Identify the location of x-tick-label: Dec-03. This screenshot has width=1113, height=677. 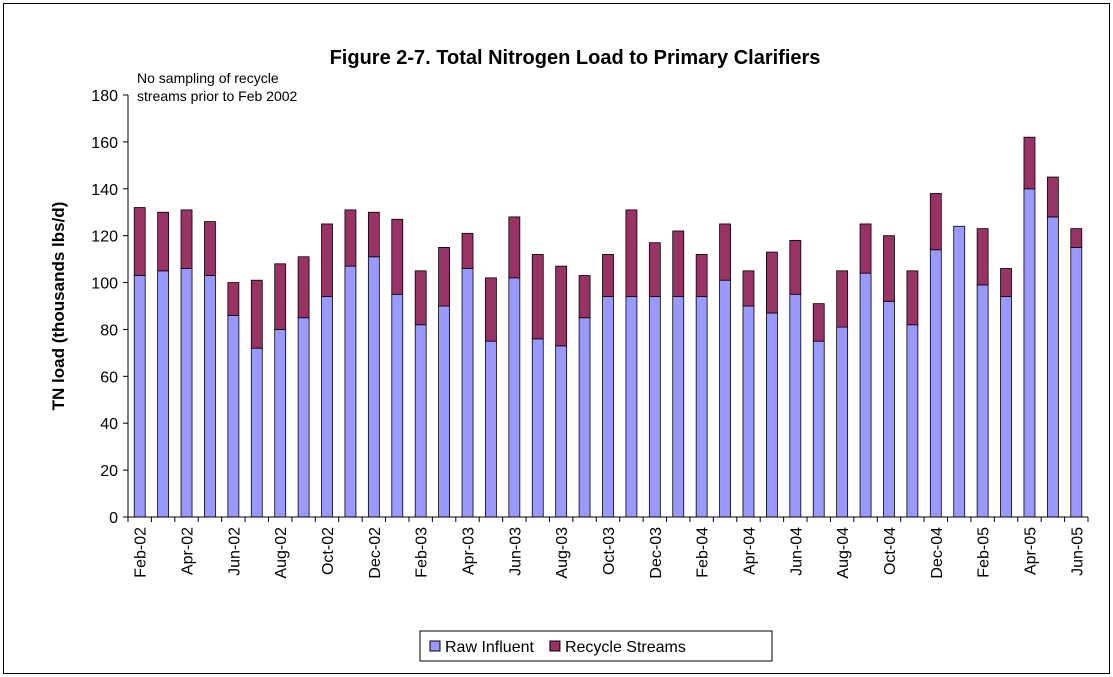
(656, 553).